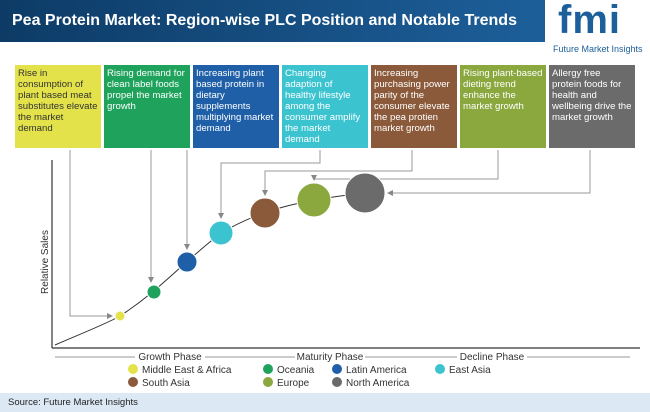 Image resolution: width=650 pixels, height=412 pixels. What do you see at coordinates (589, 21) in the screenshot?
I see `logo: fmi` at bounding box center [589, 21].